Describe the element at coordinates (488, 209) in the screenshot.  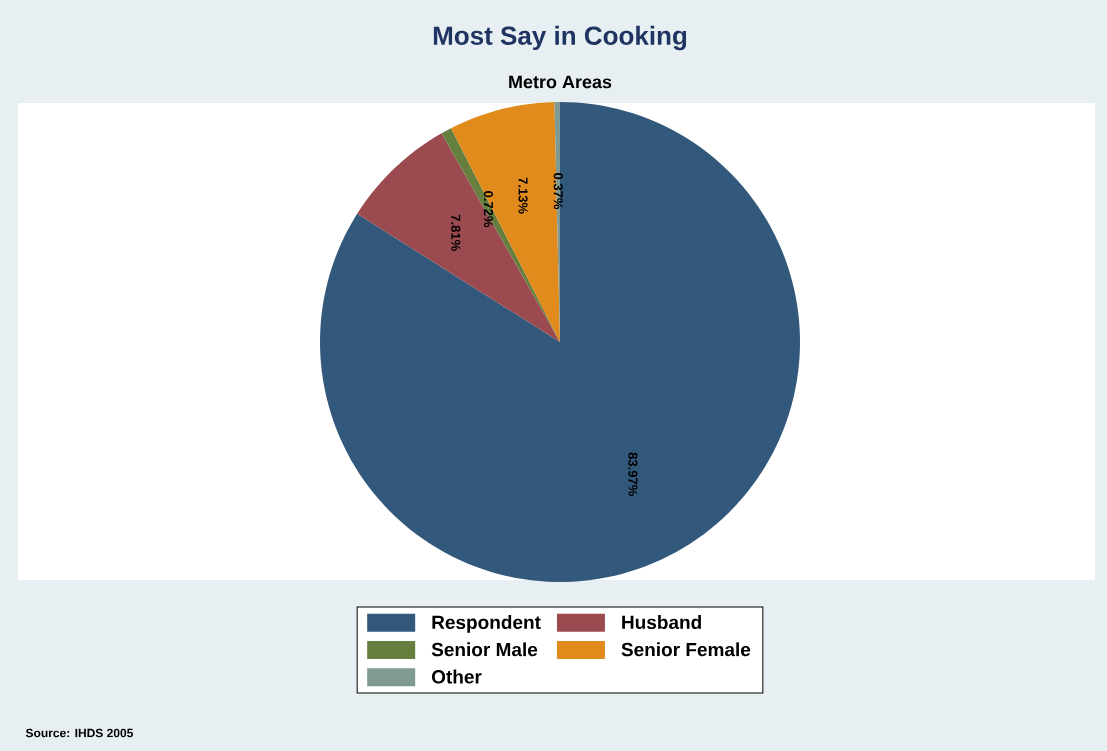
I see `data-label: 0.72%` at that location.